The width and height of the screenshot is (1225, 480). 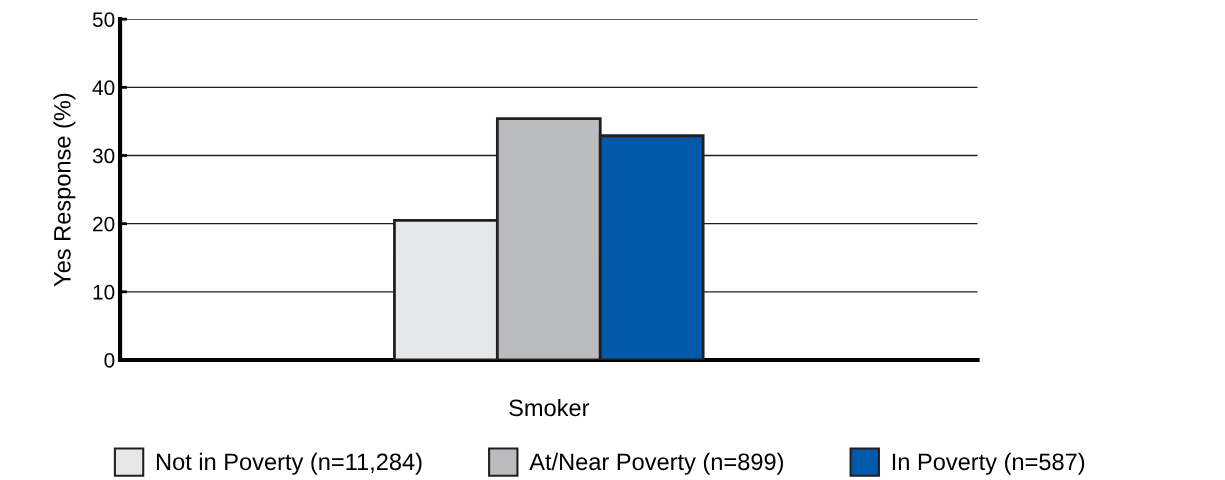 I want to click on legend-label: Not in Poverty (n=11,284), so click(x=289, y=463).